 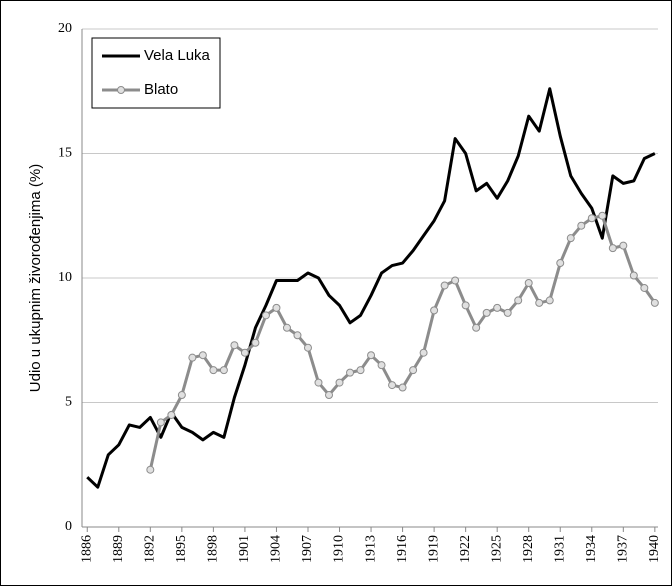 I want to click on x-tick-label: 1904, so click(x=276, y=549).